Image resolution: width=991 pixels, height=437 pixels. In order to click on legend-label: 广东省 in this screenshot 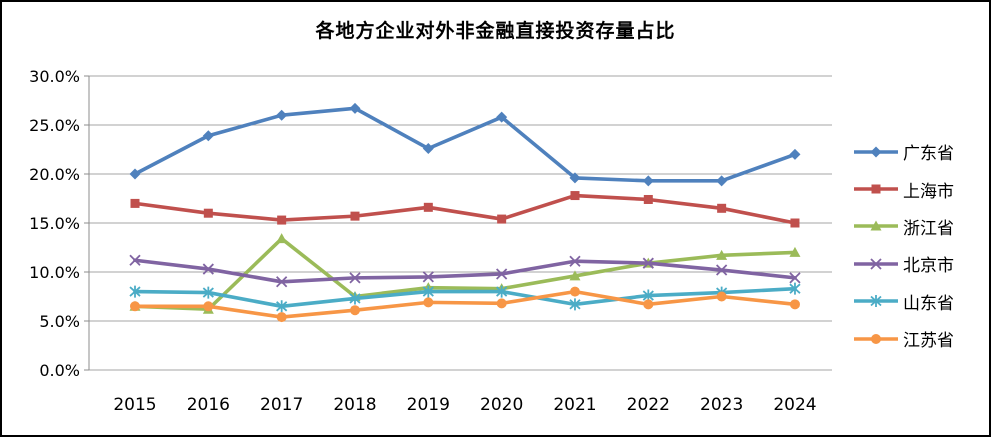, I will do `click(928, 154)`.